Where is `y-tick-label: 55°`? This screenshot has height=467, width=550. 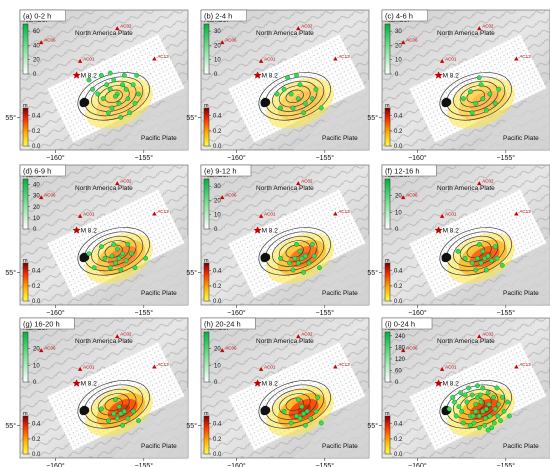 y-tick-label: 55° is located at coordinates (191, 426).